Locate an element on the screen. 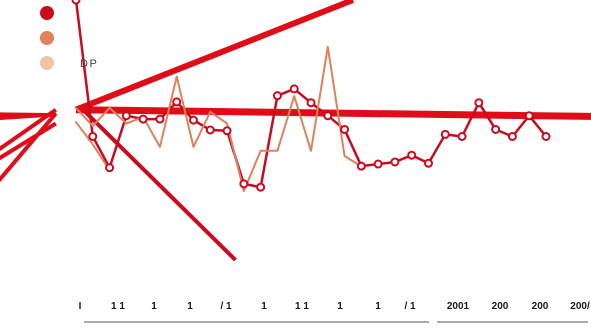 This screenshot has width=591, height=334. x-tick-label-1: 1 1 is located at coordinates (118, 306).